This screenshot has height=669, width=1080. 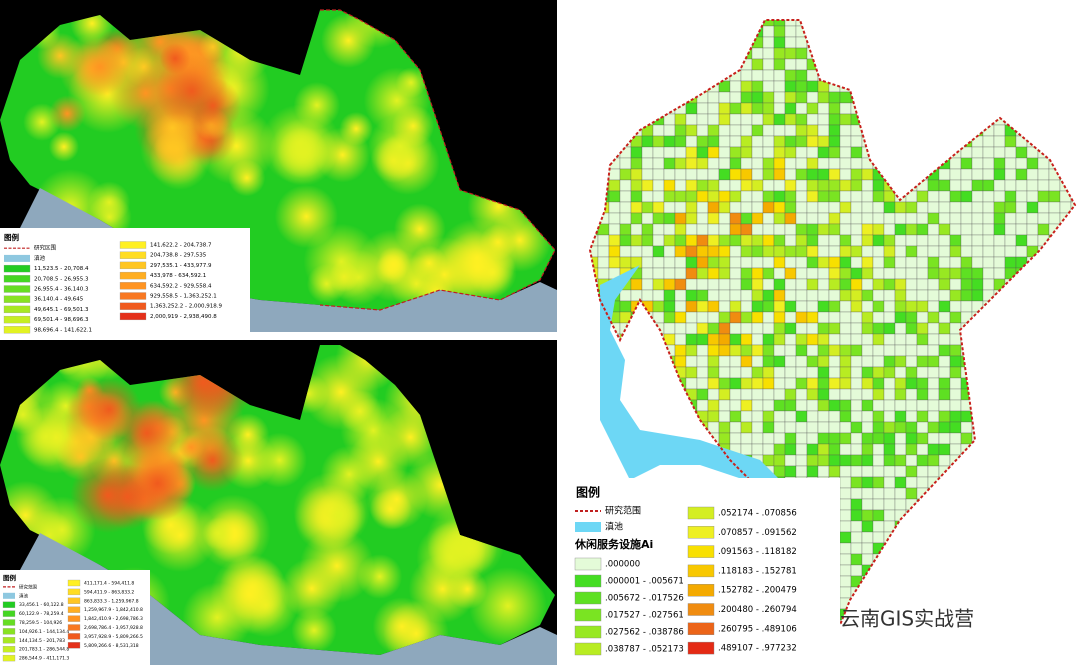 I want to click on legend-label: .000000, so click(x=622, y=565).